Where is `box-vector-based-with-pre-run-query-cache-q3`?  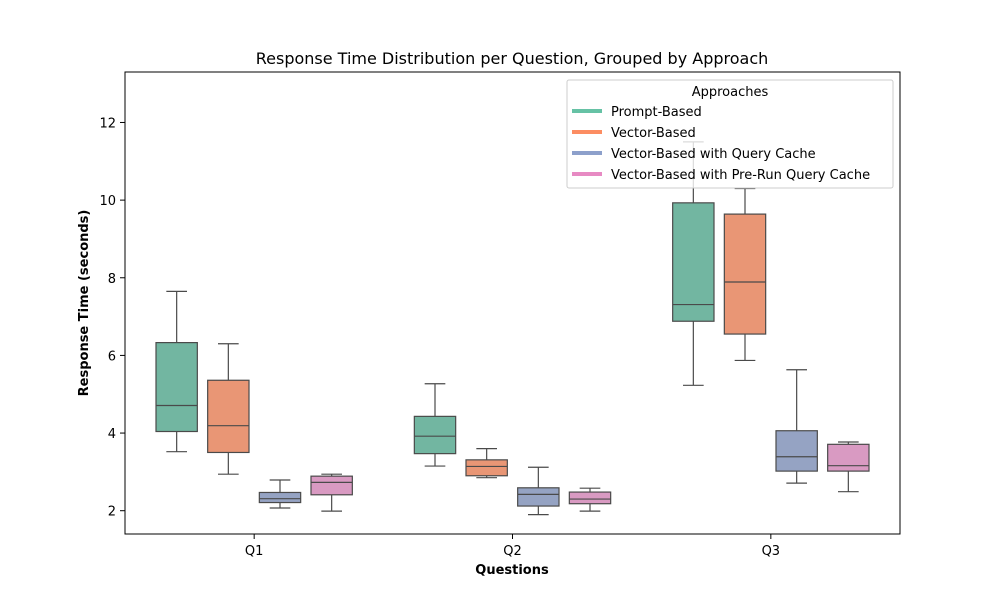 box-vector-based-with-pre-run-query-cache-q3 is located at coordinates (848, 467).